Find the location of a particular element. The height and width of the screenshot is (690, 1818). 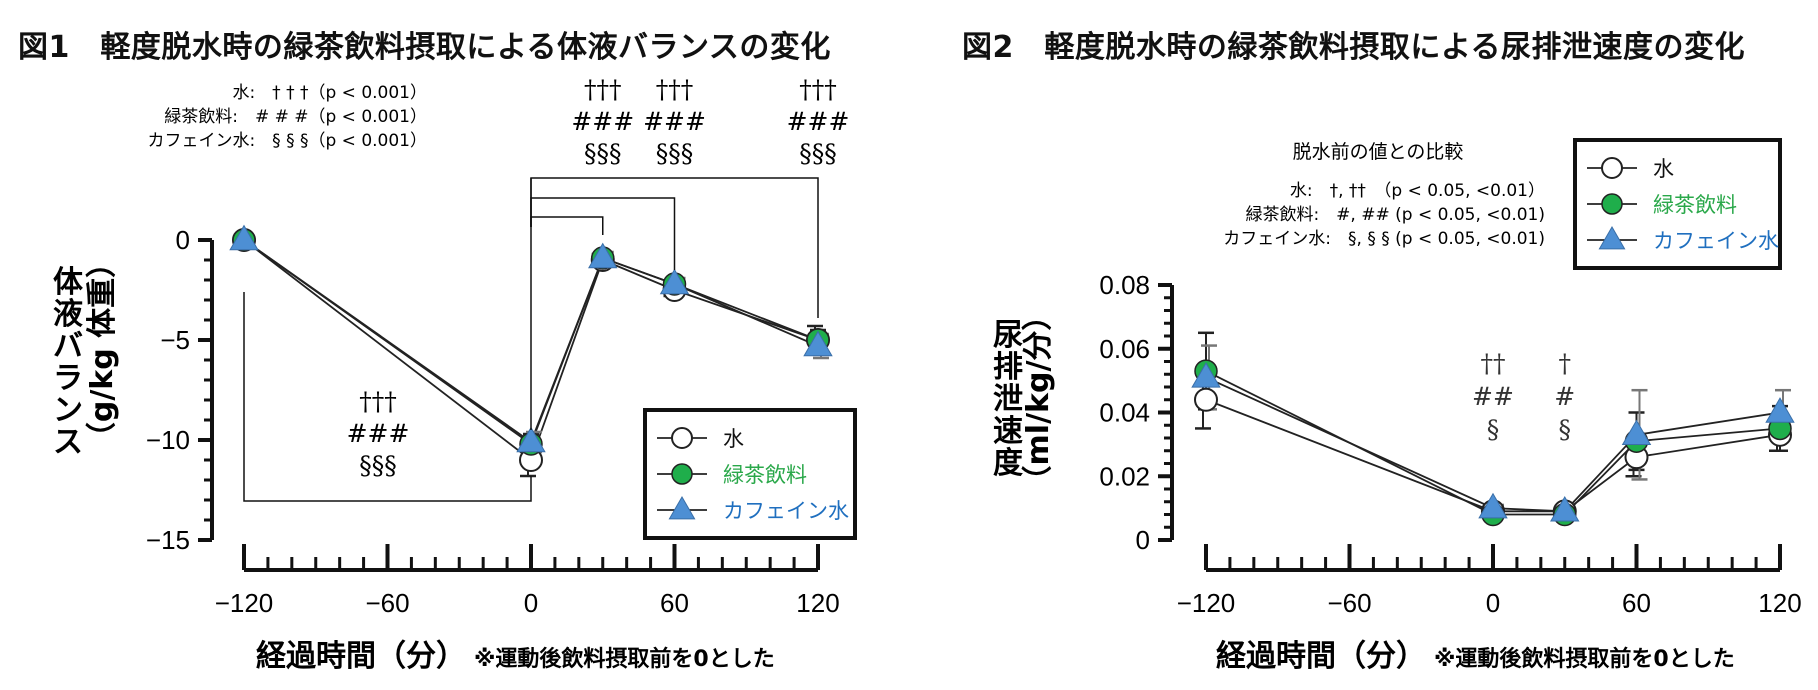

fig1-x-tick-label: −60 is located at coordinates (387, 603).